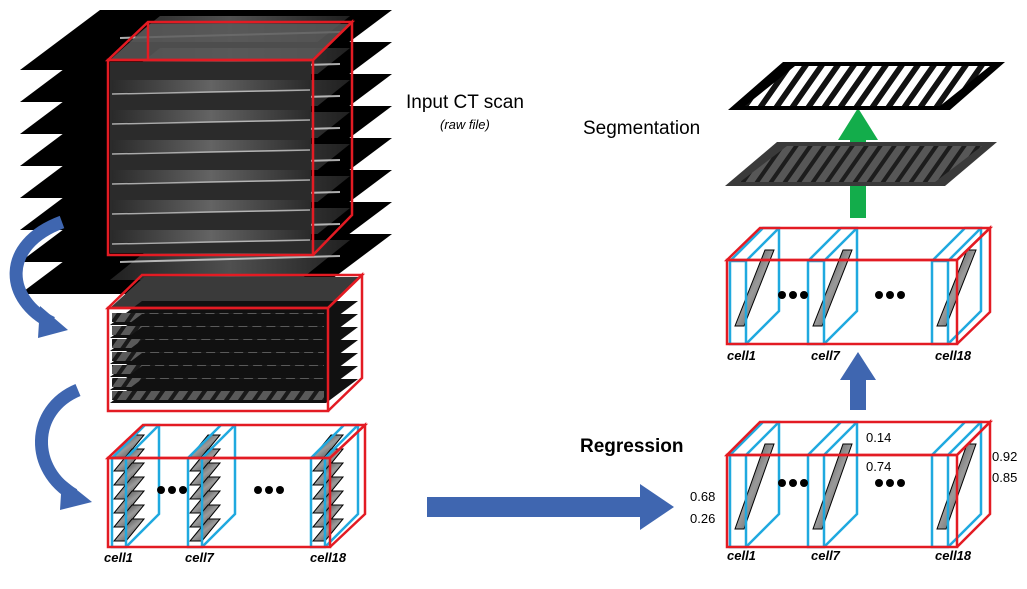 This screenshot has height=589, width=1027. Describe the element at coordinates (858, 381) in the screenshot. I see `up-arrow-blue` at that location.